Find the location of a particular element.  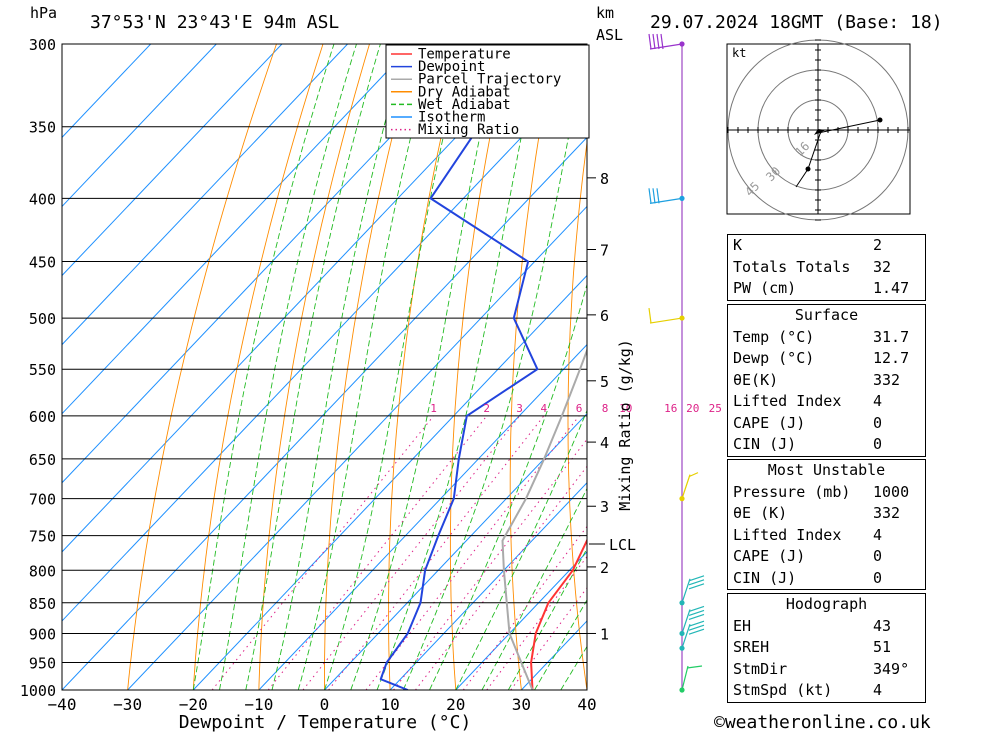

hodograph-unit: kt is located at coordinates (739, 53).